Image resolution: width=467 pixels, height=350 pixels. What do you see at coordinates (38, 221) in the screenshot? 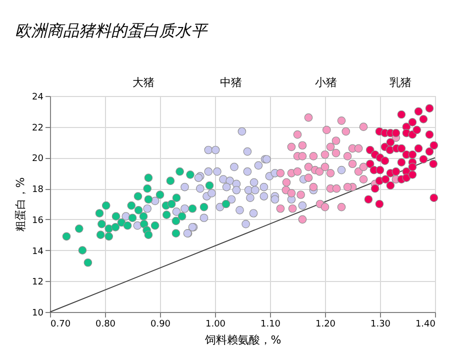
I see `y-tick-label: 16` at bounding box center [38, 221].